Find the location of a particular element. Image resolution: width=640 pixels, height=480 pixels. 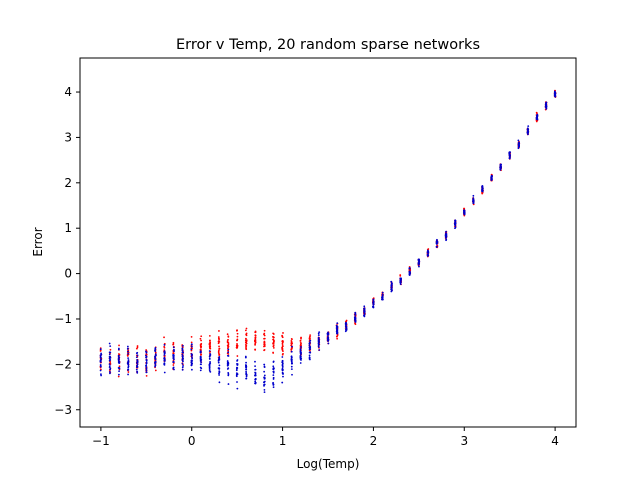

x-tick-label: −1 is located at coordinates (101, 441).